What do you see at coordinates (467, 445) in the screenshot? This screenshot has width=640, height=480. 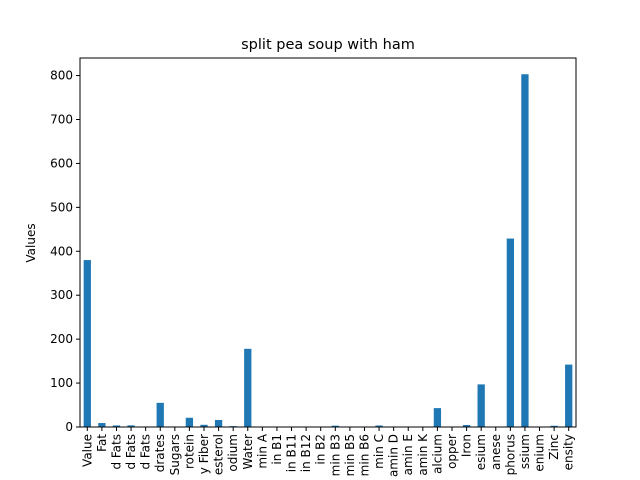 I see `x-tick-label: Iron` at bounding box center [467, 445].